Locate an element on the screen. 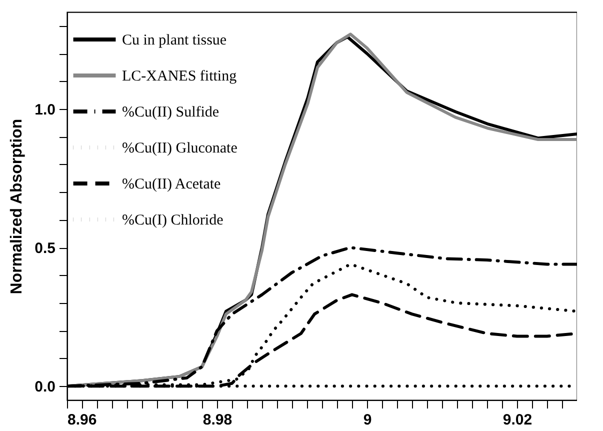 The height and width of the screenshot is (431, 603). y-tick-label: 1.0 is located at coordinates (45, 110).